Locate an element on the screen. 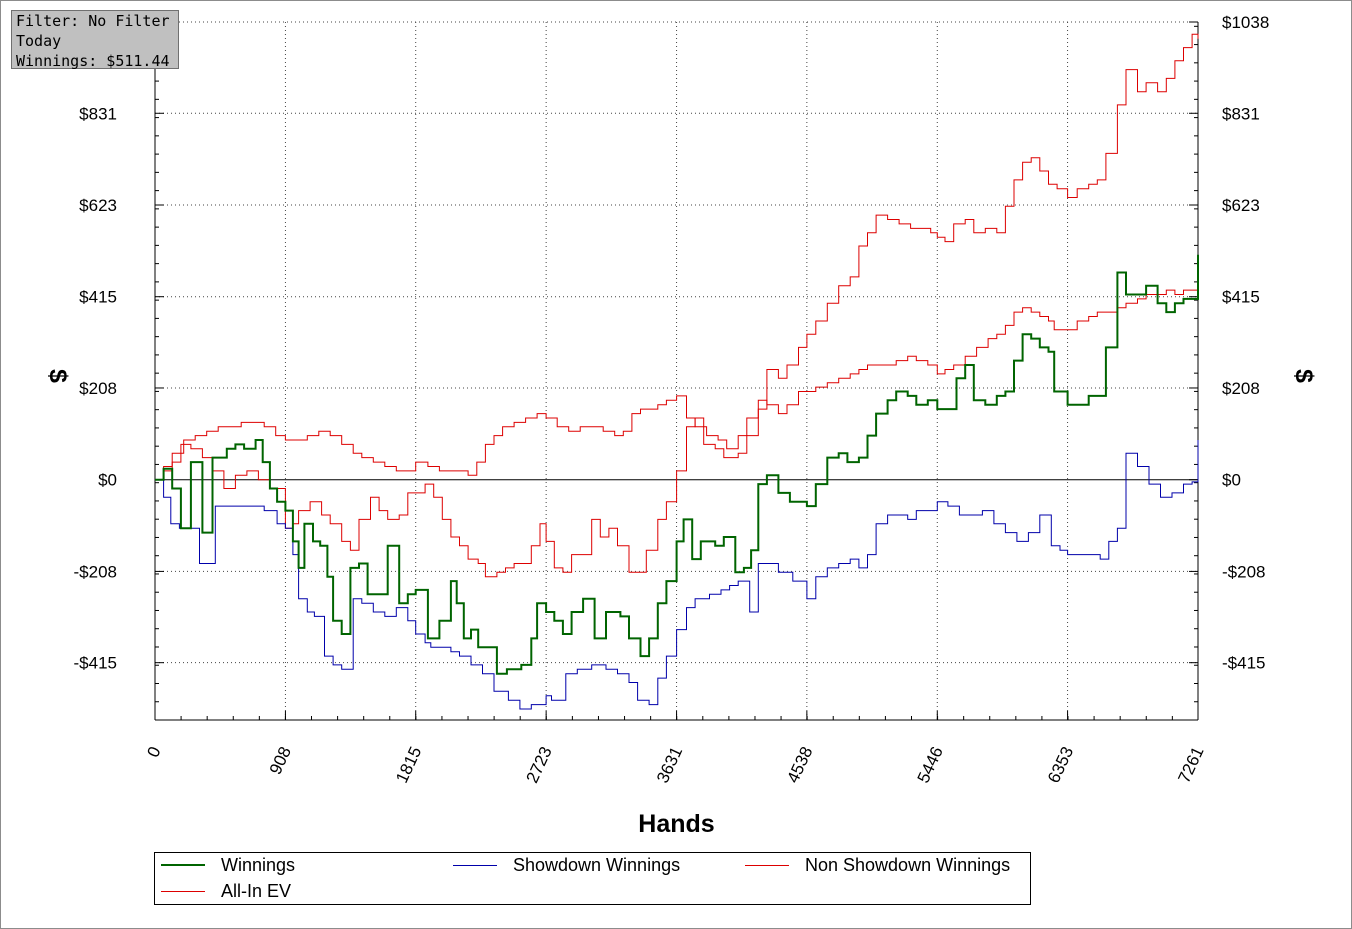 The image size is (1352, 929). y-tick-label-right: -$415 is located at coordinates (1243, 663).